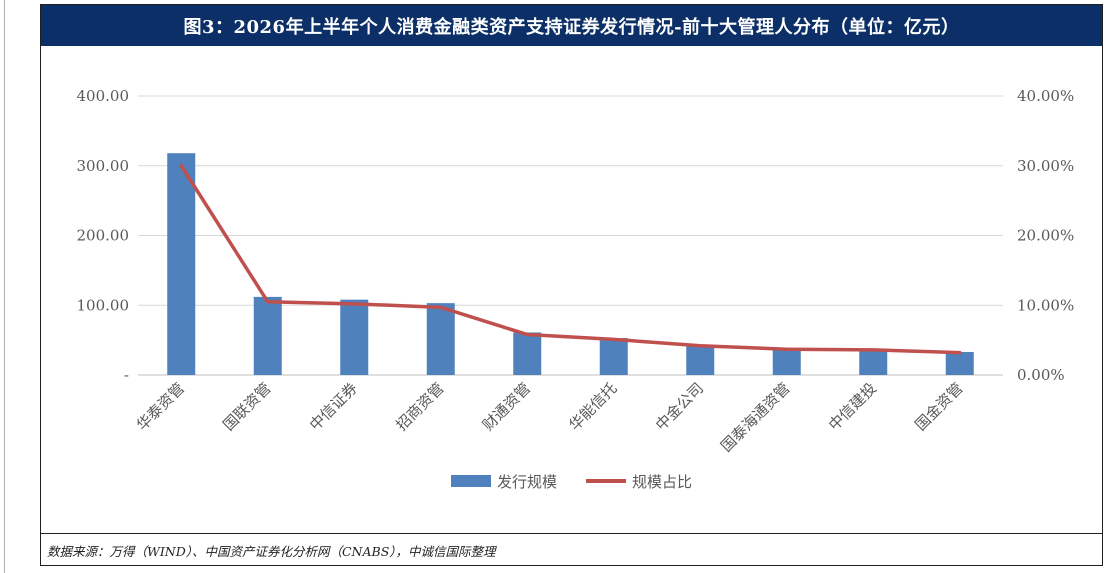 The width and height of the screenshot is (1112, 573). What do you see at coordinates (662, 482) in the screenshot?
I see `legend-label: 规模占比` at bounding box center [662, 482].